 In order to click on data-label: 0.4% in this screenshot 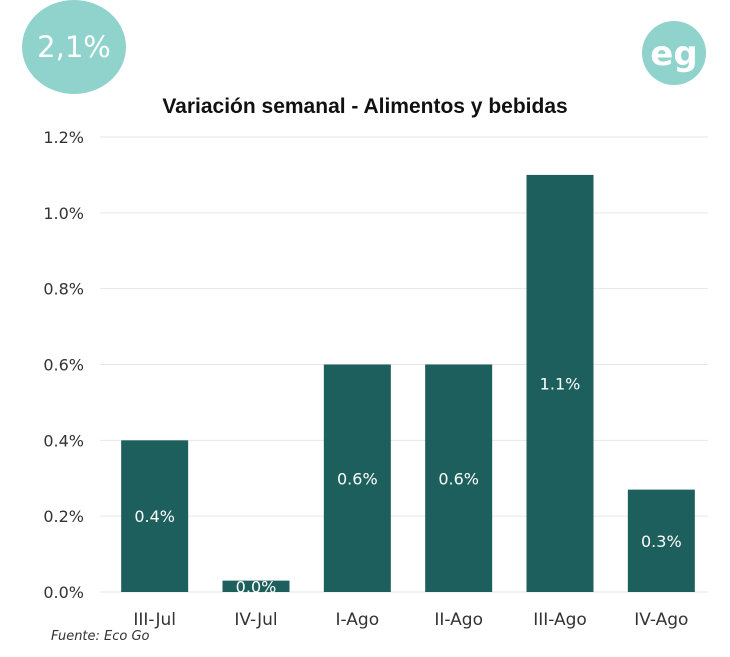, I will do `click(154, 516)`.